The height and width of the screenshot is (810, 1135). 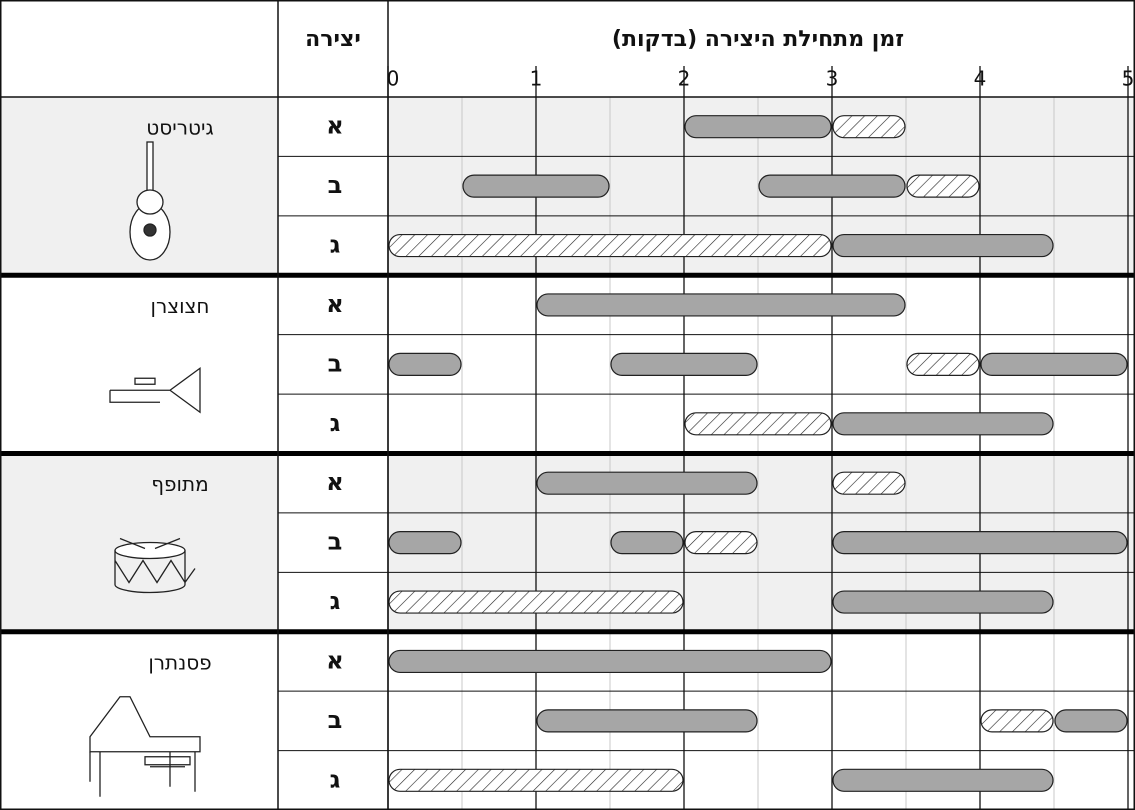 What do you see at coordinates (536, 79) in the screenshot?
I see `x-tick-label: 1` at bounding box center [536, 79].